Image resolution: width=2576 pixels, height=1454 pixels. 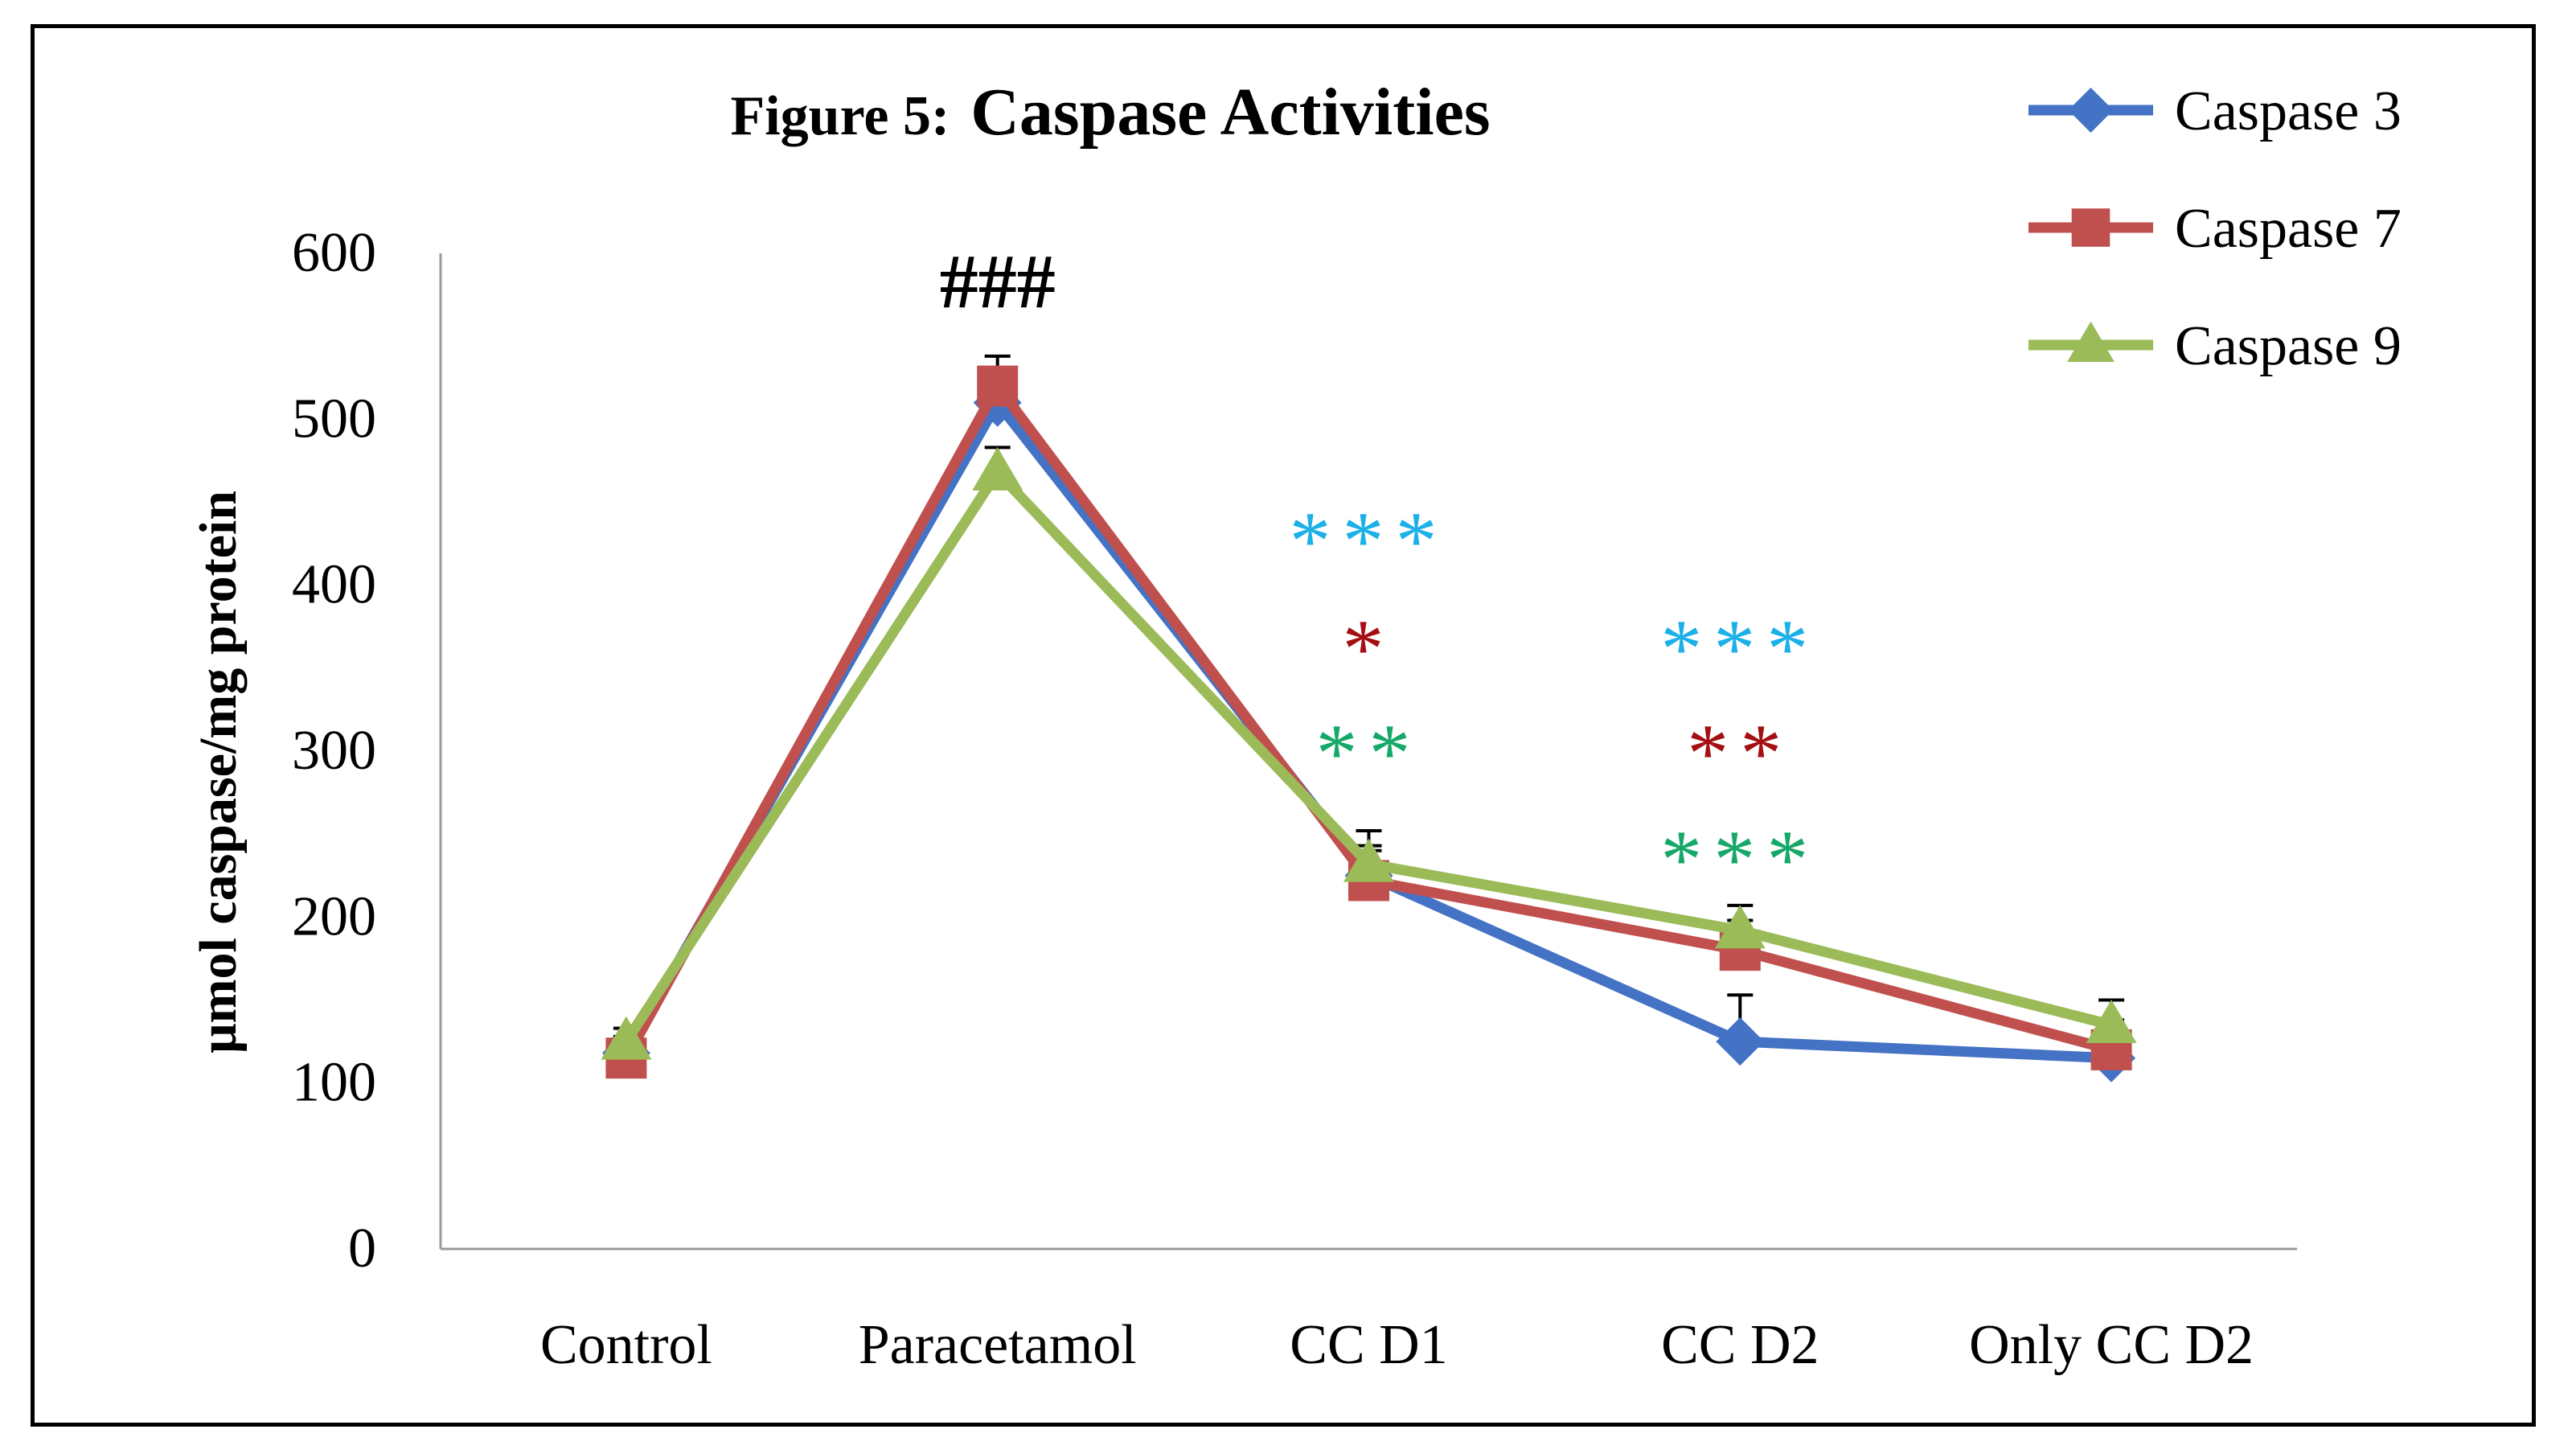 What do you see at coordinates (1369, 1345) in the screenshot?
I see `x-tick-label: CC D1` at bounding box center [1369, 1345].